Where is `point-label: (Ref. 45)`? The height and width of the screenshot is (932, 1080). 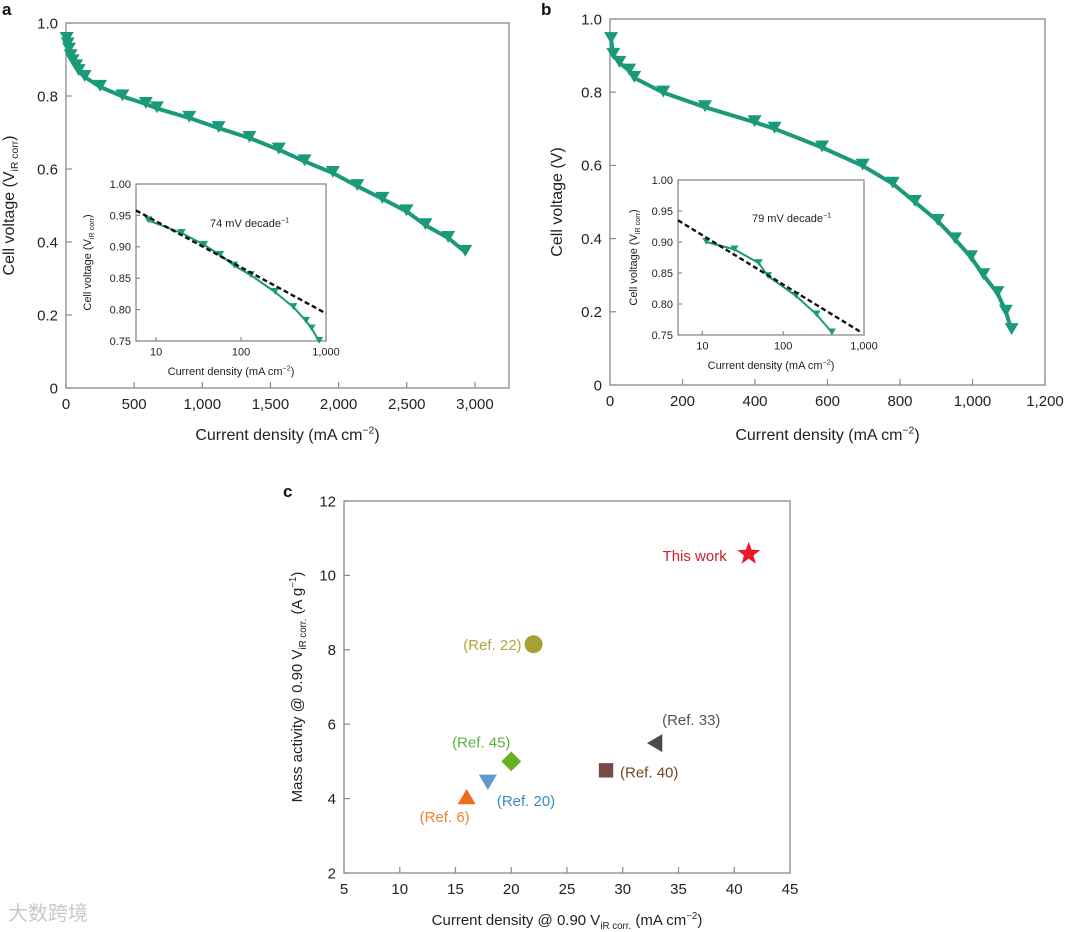 point-label: (Ref. 45) is located at coordinates (481, 742).